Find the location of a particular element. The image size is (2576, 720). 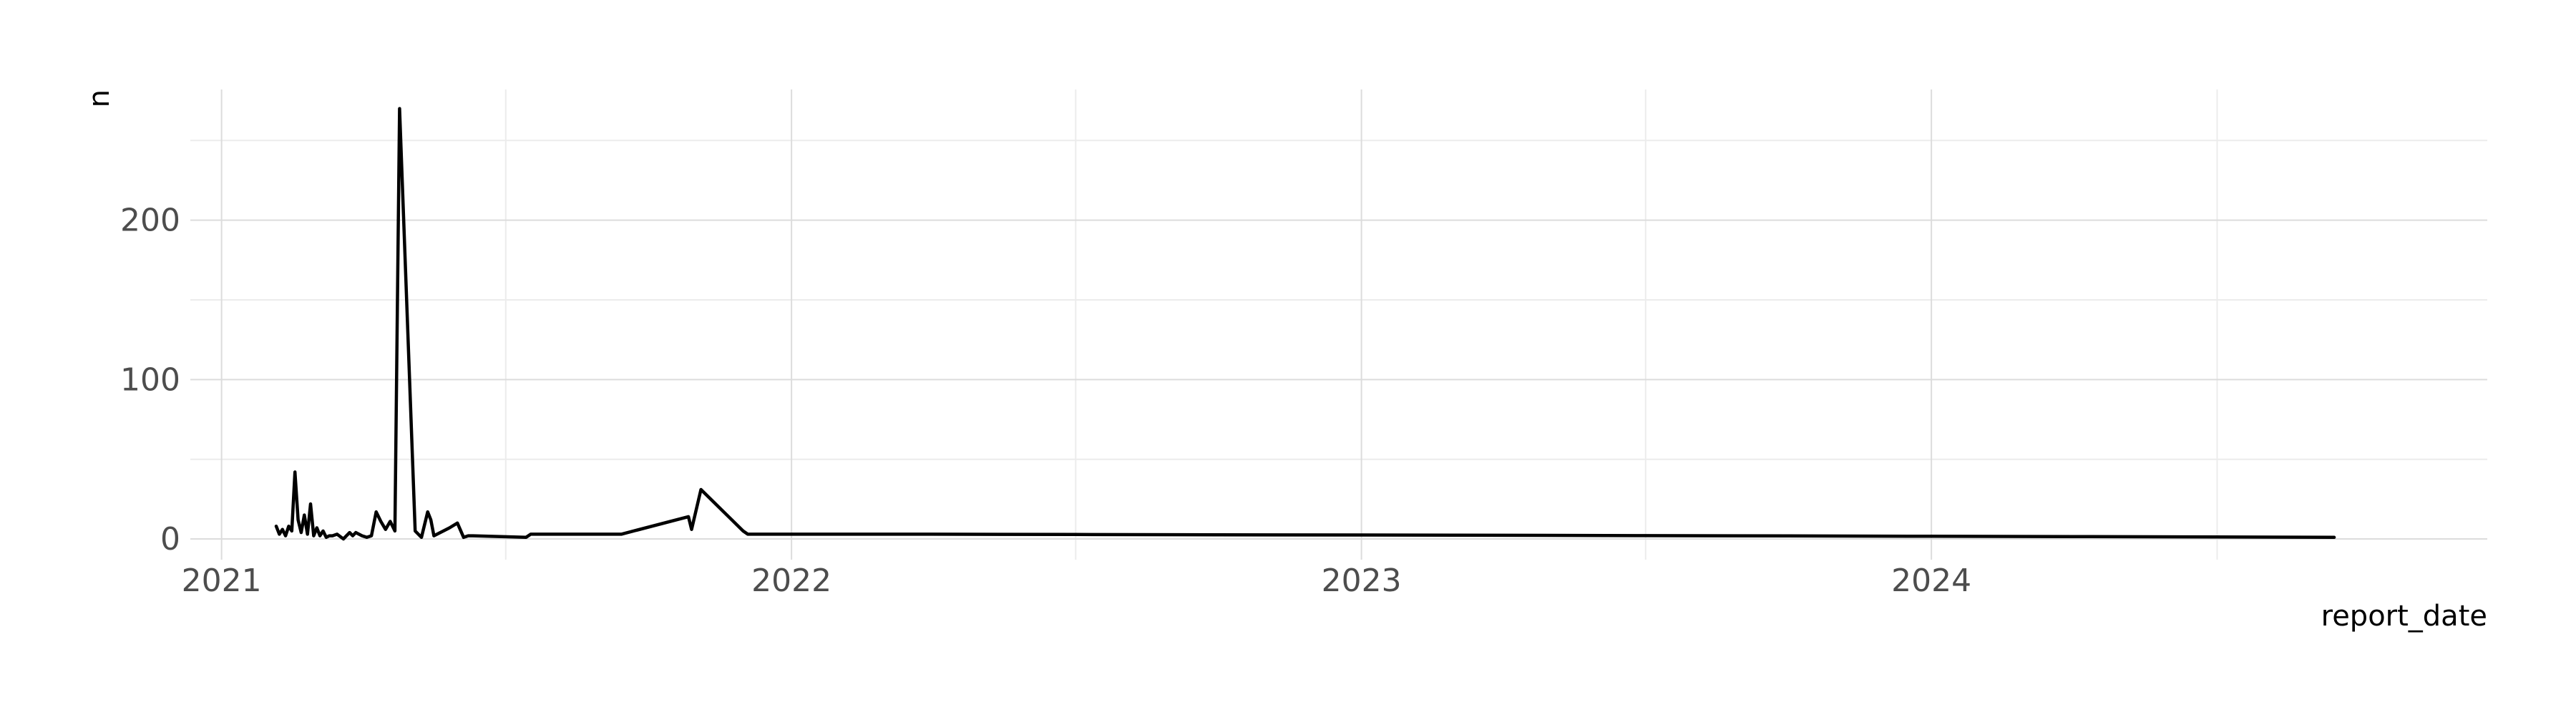

x-tick-label: 2021 is located at coordinates (222, 581).